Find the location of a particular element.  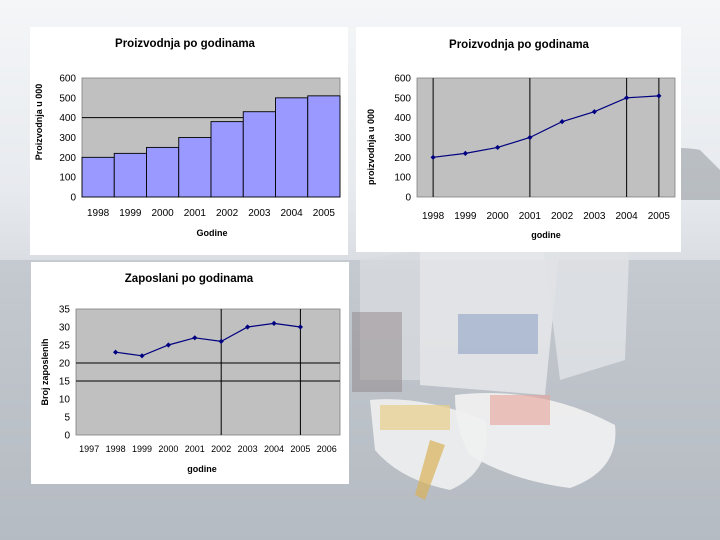

y-tick-label: 35 is located at coordinates (65, 310).